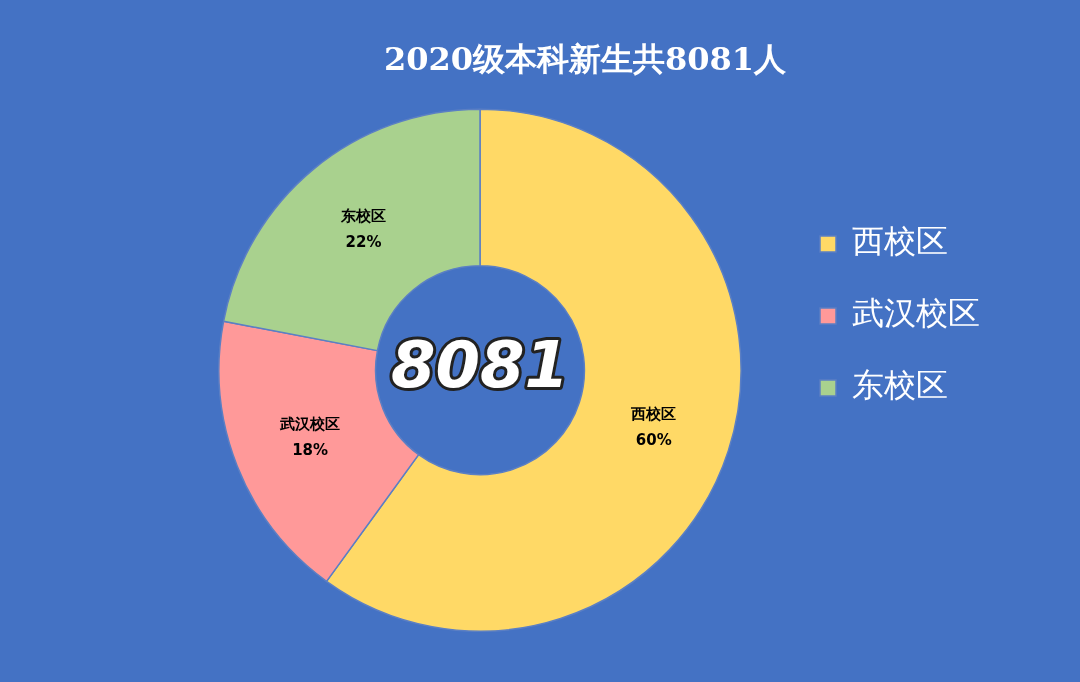 This screenshot has width=1080, height=682. I want to click on slice-label: 东校区, so click(363, 216).